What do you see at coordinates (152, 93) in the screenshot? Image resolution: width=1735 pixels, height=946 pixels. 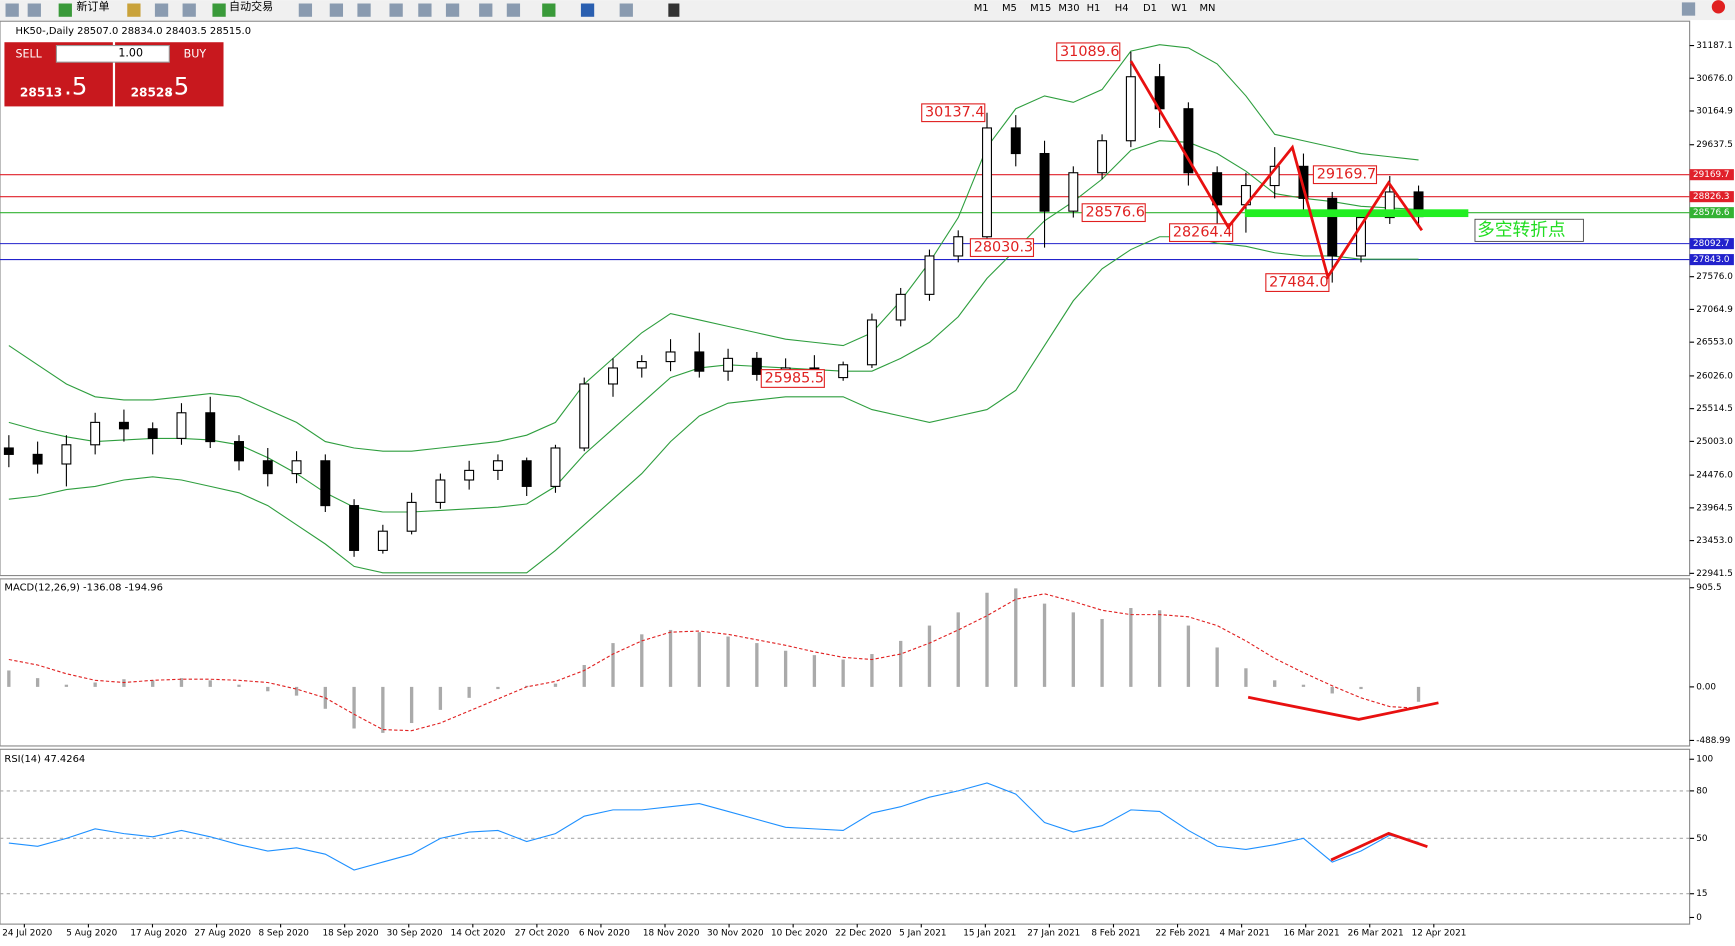 I see `buy-price: 28528` at bounding box center [152, 93].